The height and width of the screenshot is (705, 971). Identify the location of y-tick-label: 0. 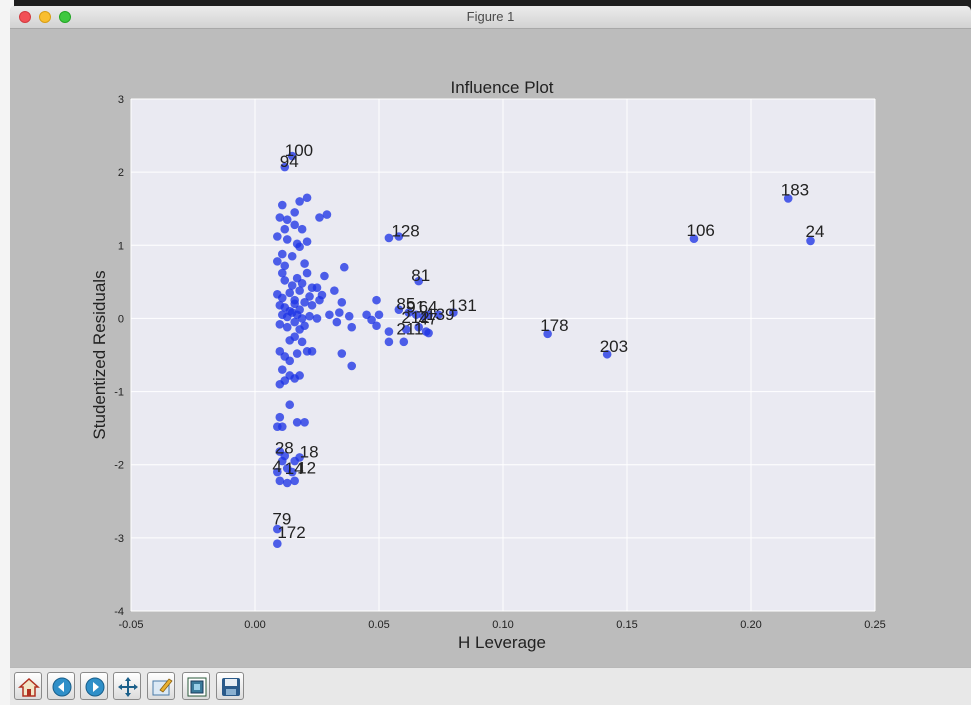
(121, 319).